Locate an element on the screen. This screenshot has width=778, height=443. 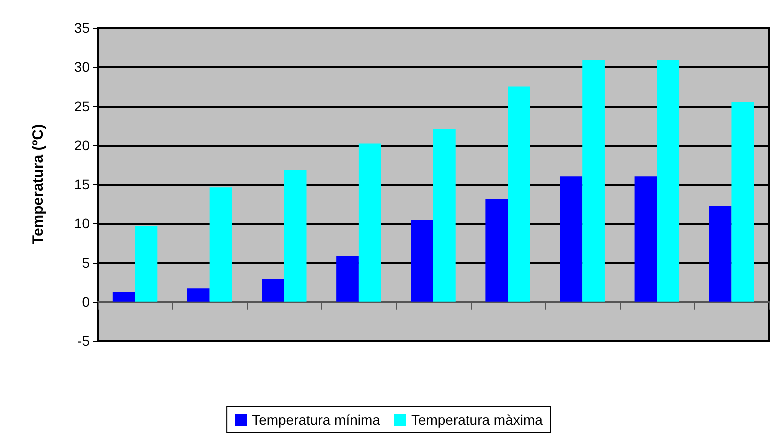
y-axis-title: Temperatura (ºC) is located at coordinates (38, 184).